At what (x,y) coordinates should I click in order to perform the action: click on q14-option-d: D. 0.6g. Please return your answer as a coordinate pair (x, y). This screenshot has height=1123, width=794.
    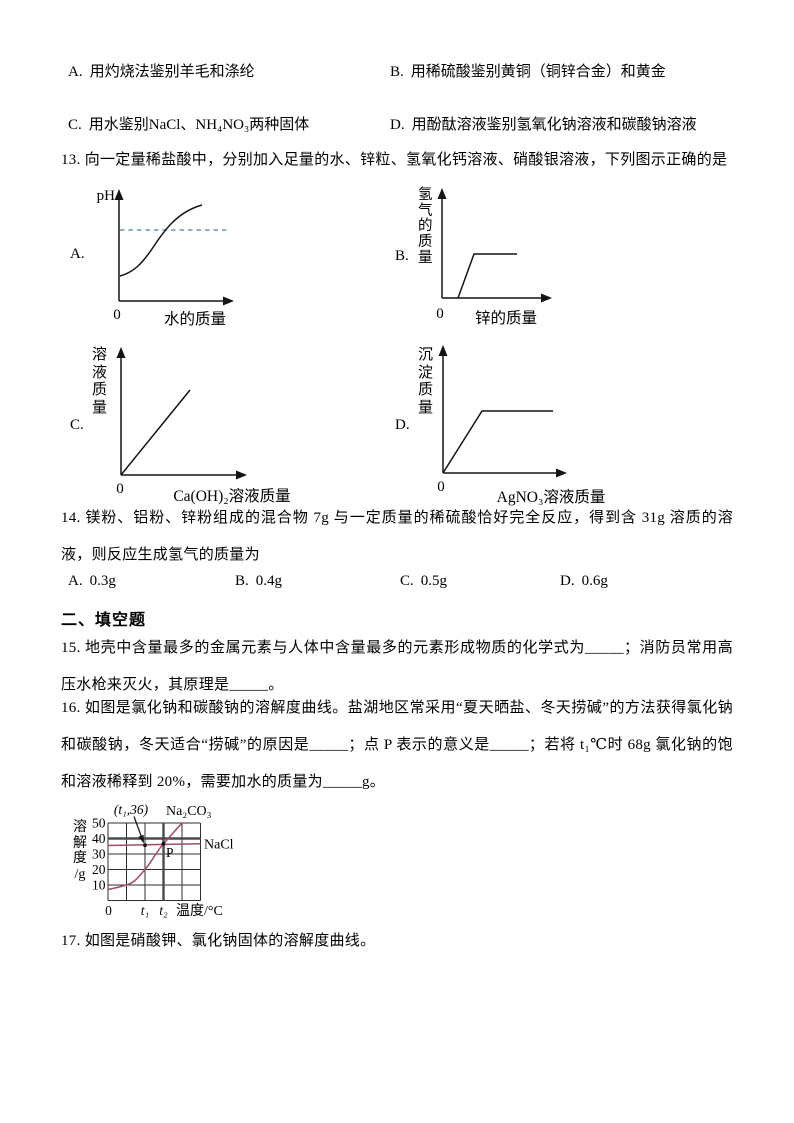
    Looking at the image, I should click on (584, 581).